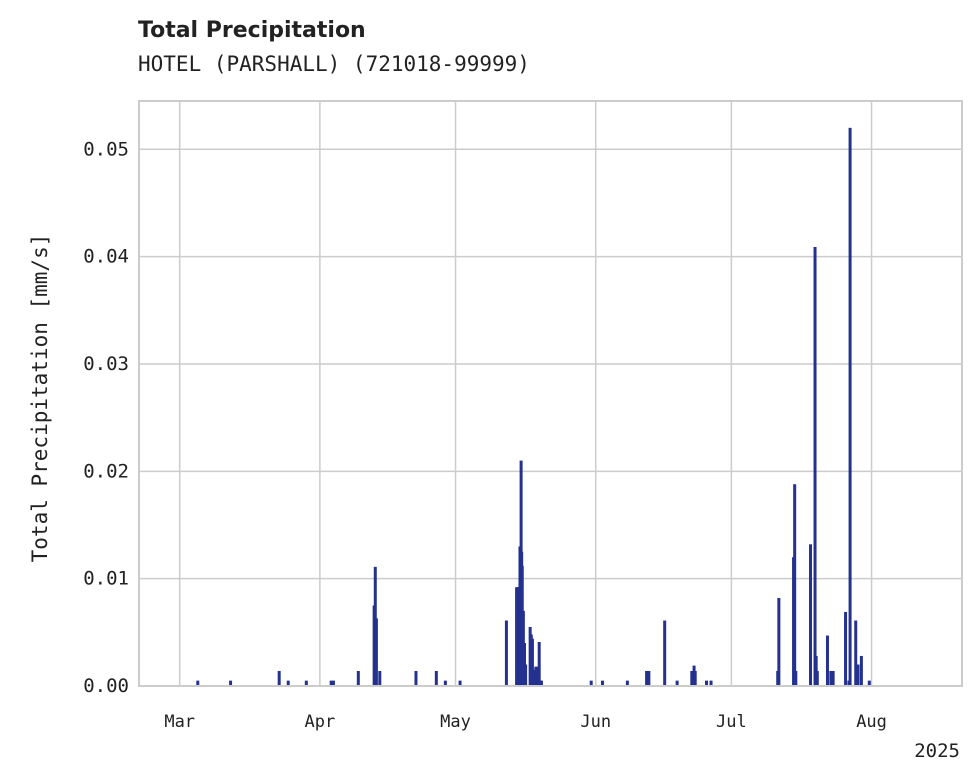 The image size is (980, 783). Describe the element at coordinates (106, 257) in the screenshot. I see `y-tick-label: 0.04` at that location.